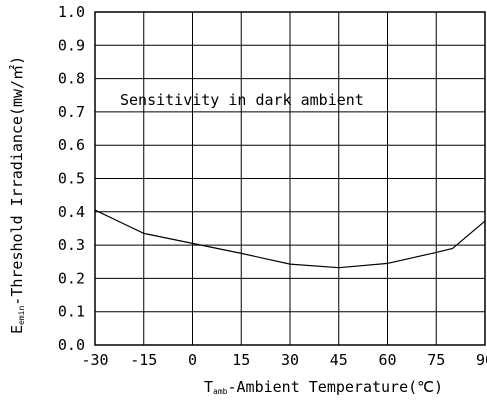  Describe the element at coordinates (220, 391) in the screenshot. I see `x-axis-title-subscript: amb` at that location.